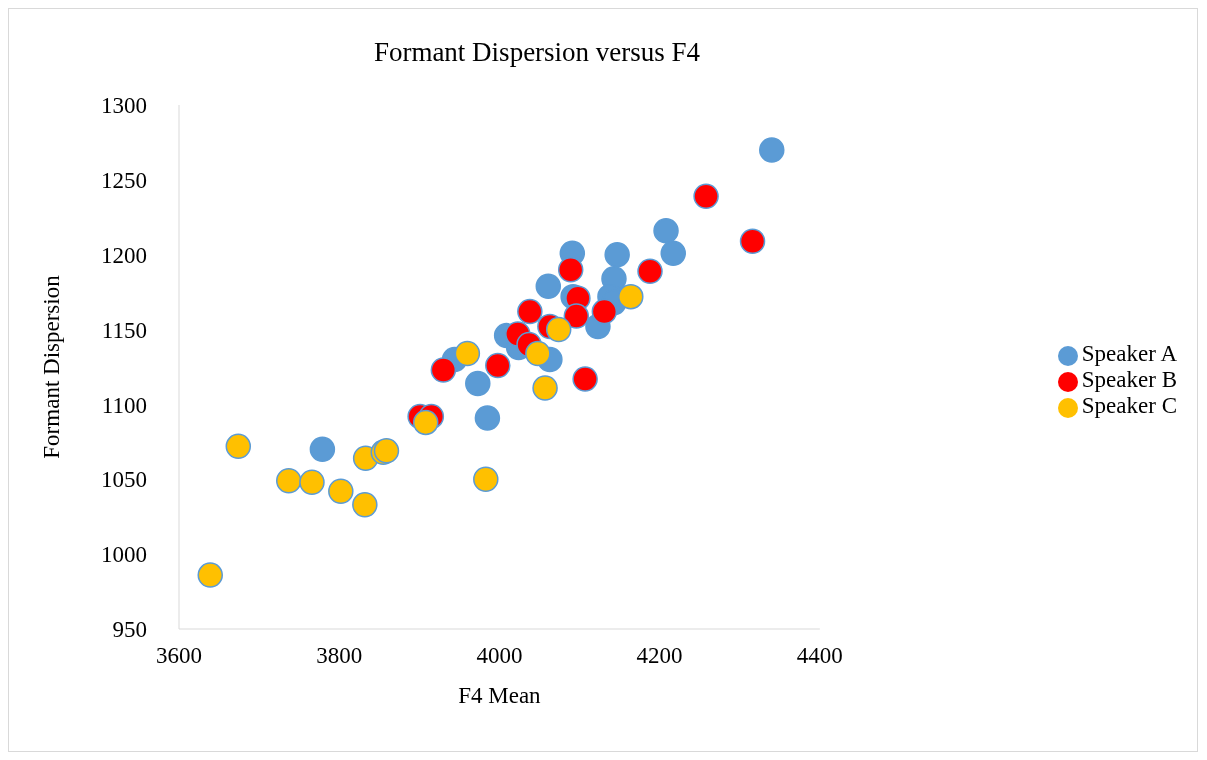 This screenshot has width=1207, height=760. I want to click on y-tick-label: 1250, so click(124, 181).